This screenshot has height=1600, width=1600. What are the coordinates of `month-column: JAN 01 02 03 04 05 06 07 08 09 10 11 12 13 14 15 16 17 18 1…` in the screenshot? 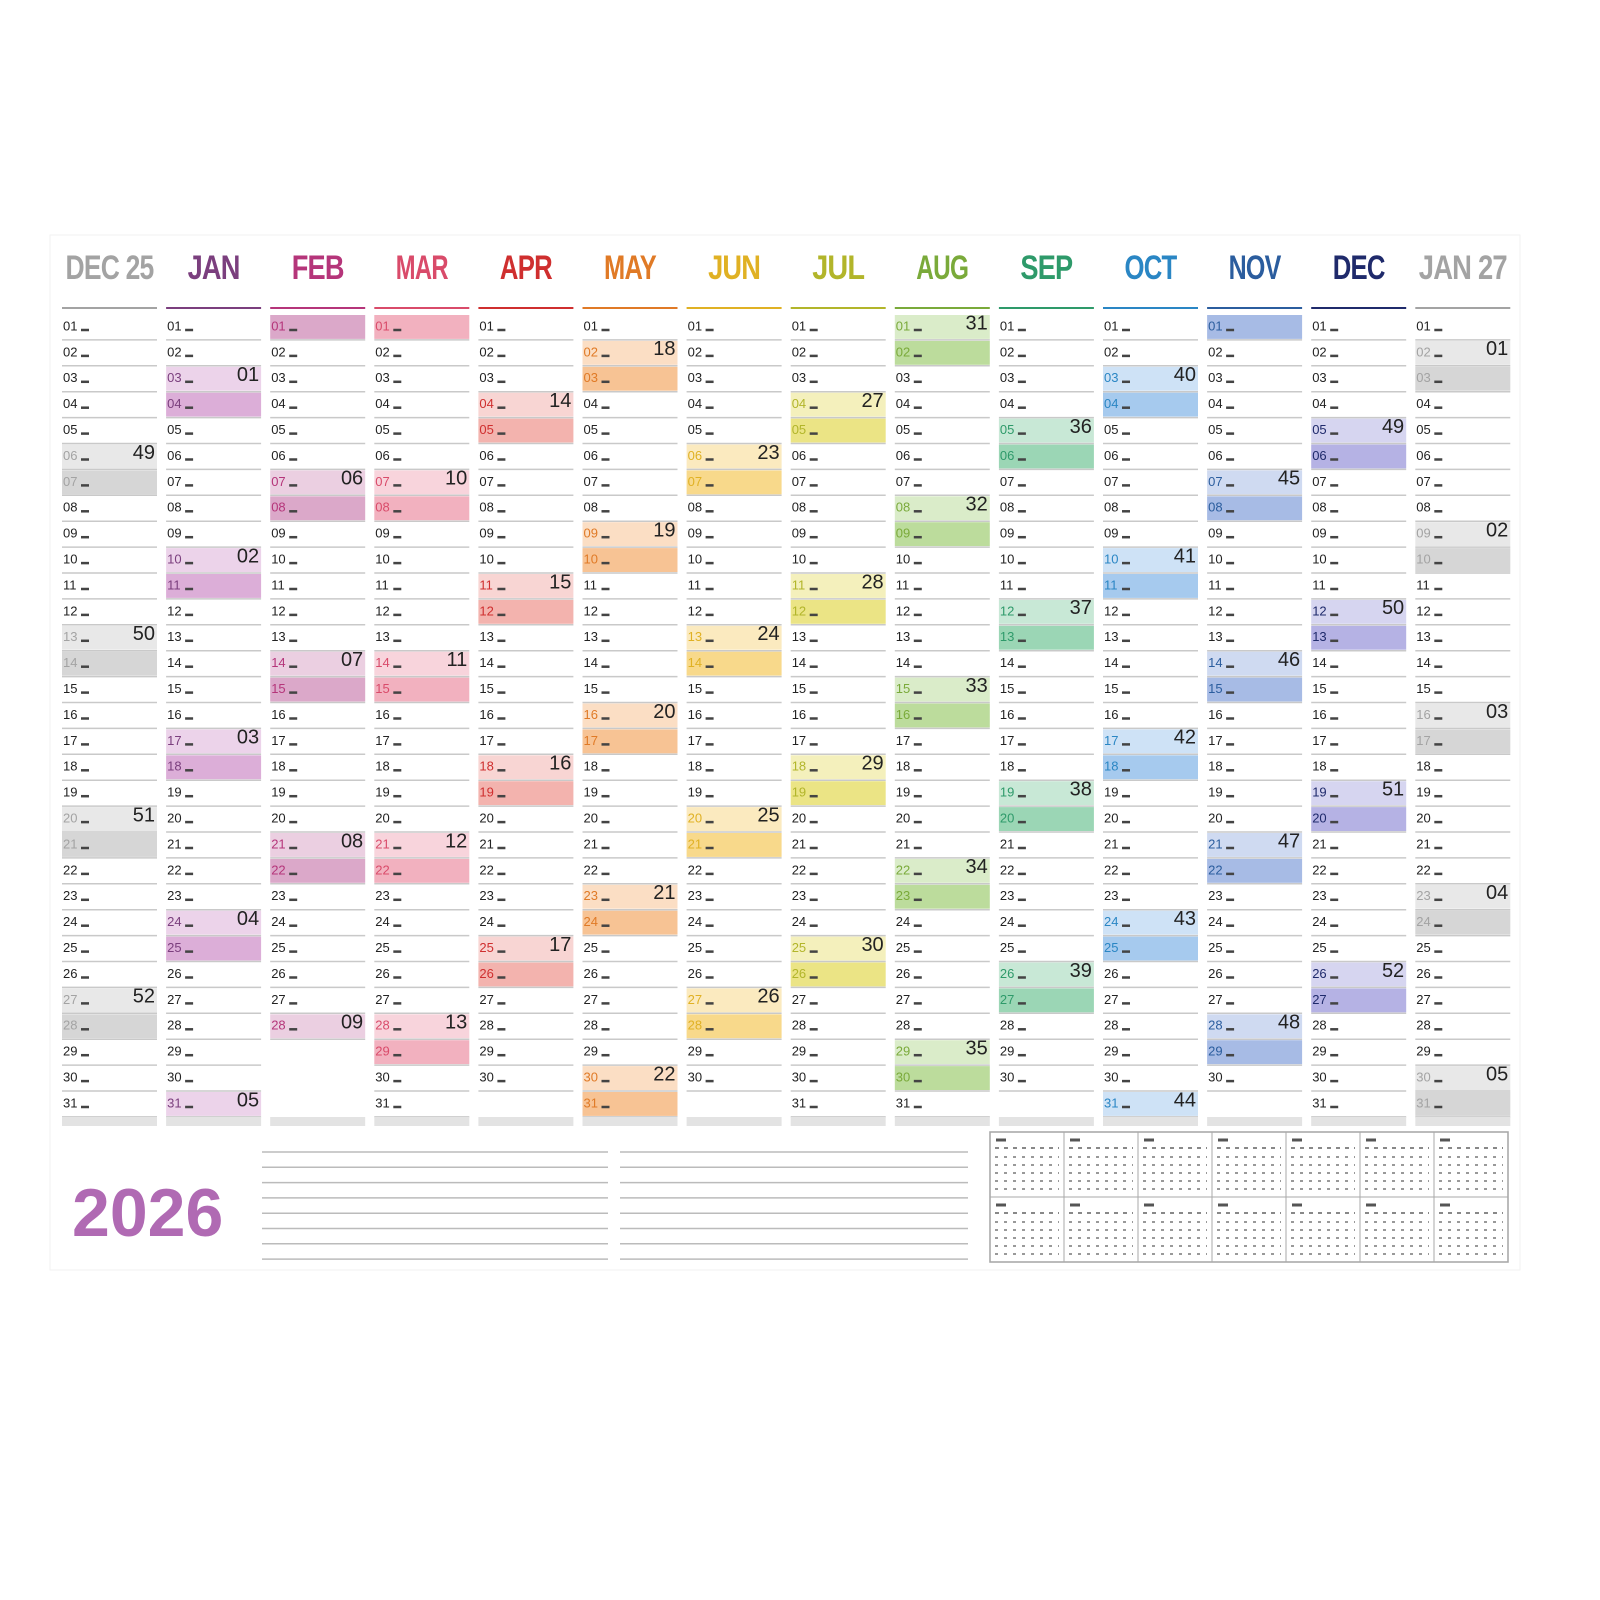 It's located at (214, 687).